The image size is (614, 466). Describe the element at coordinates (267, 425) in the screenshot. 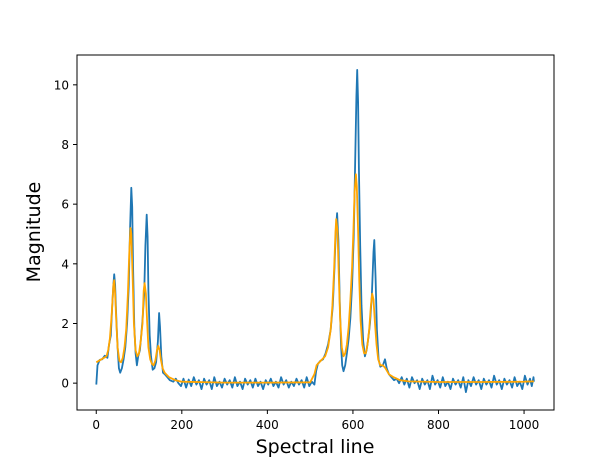

I see `x-tick-label: 400` at that location.